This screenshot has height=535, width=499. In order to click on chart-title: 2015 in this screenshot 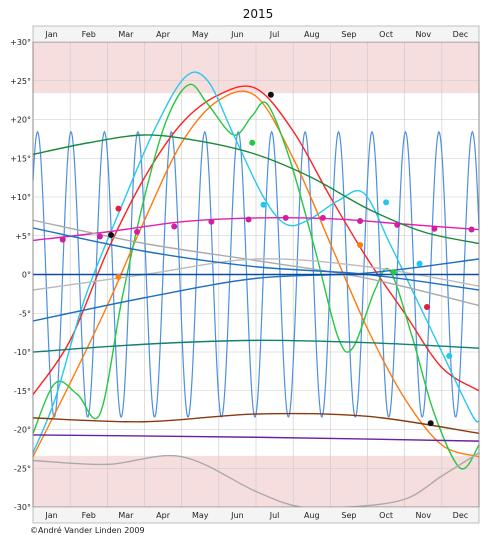, I will do `click(258, 14)`.